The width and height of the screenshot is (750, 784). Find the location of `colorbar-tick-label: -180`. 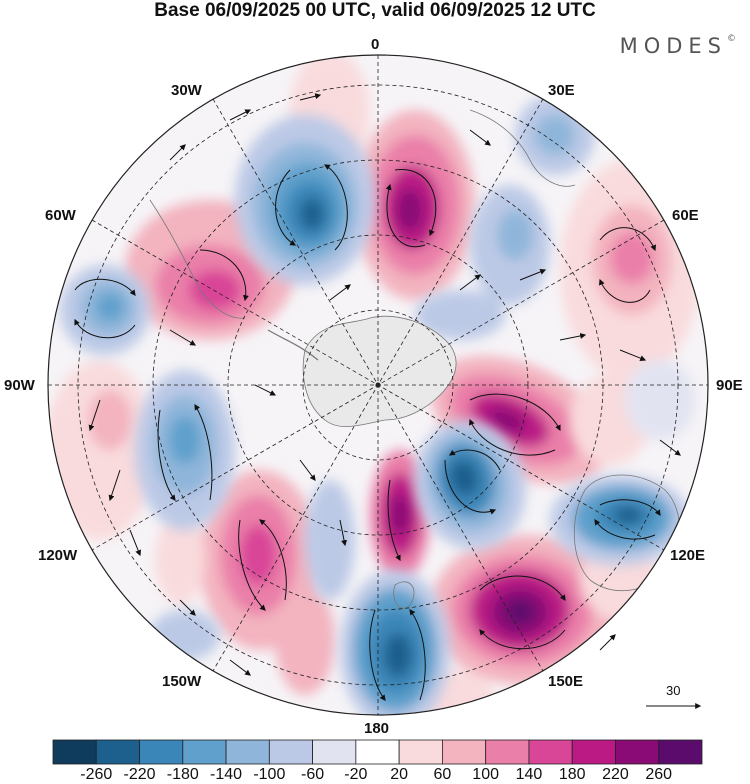

colorbar-tick-label: -180 is located at coordinates (182, 774).